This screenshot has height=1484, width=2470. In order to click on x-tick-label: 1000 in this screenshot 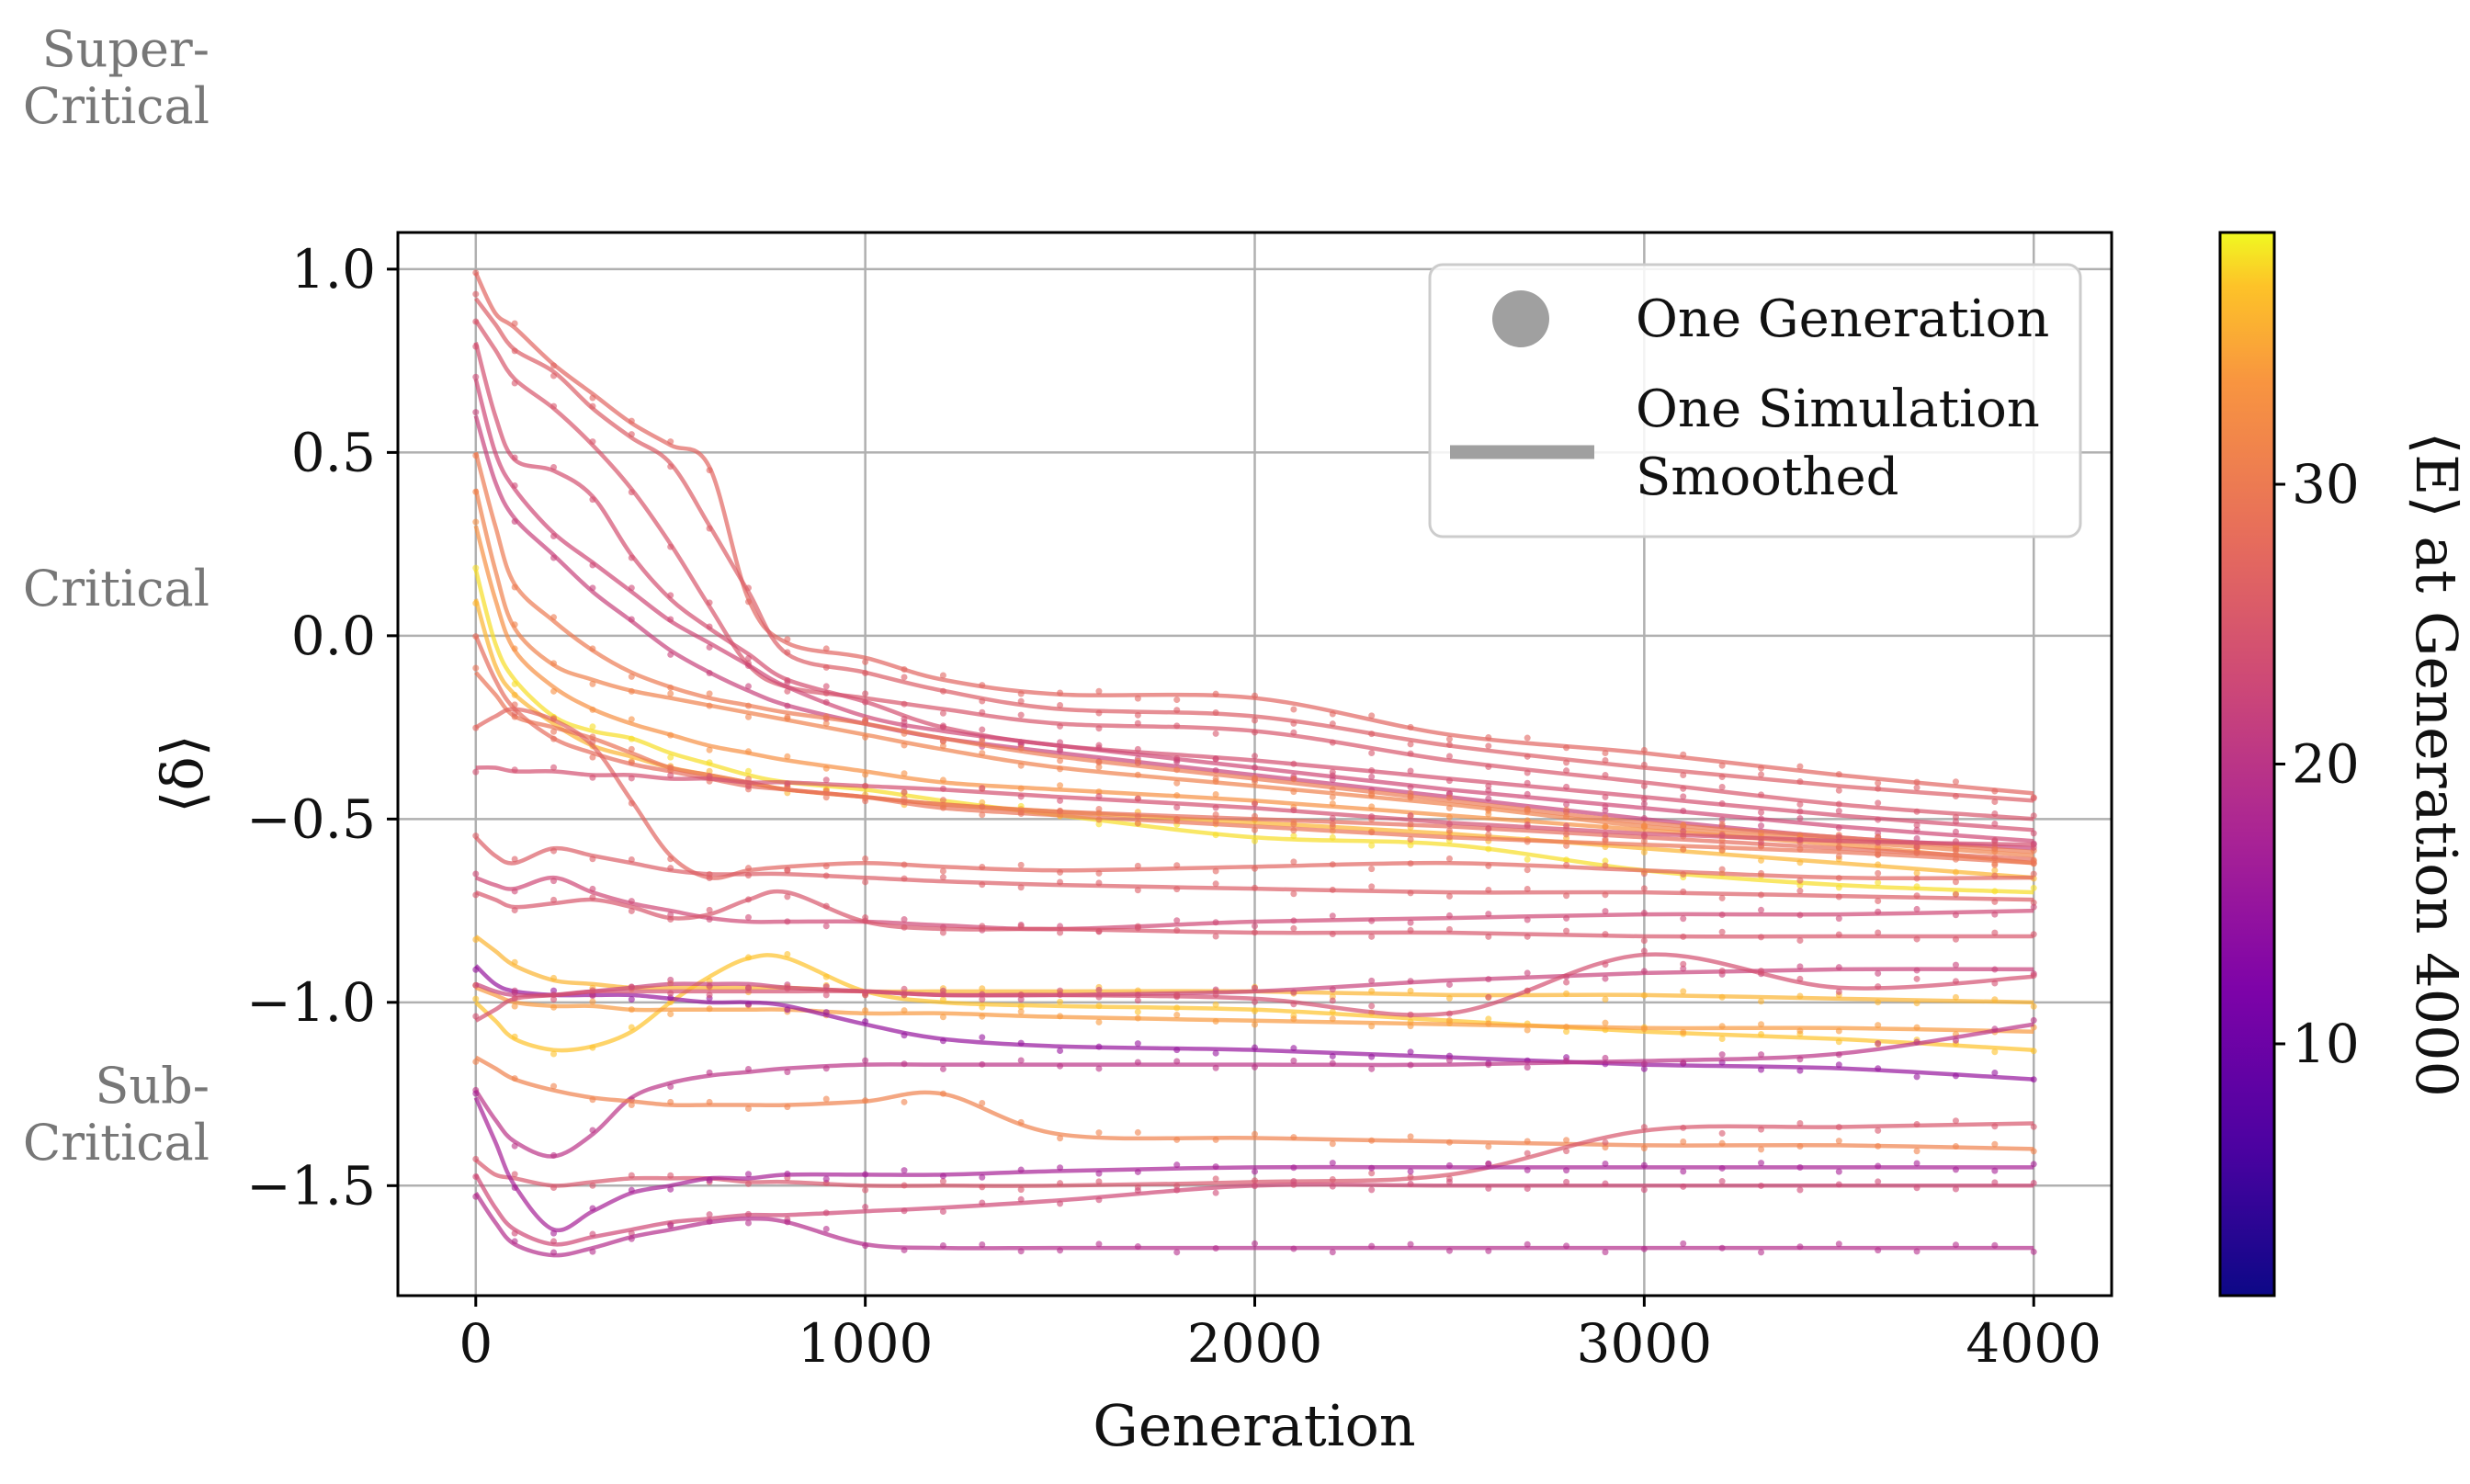, I will do `click(866, 1344)`.